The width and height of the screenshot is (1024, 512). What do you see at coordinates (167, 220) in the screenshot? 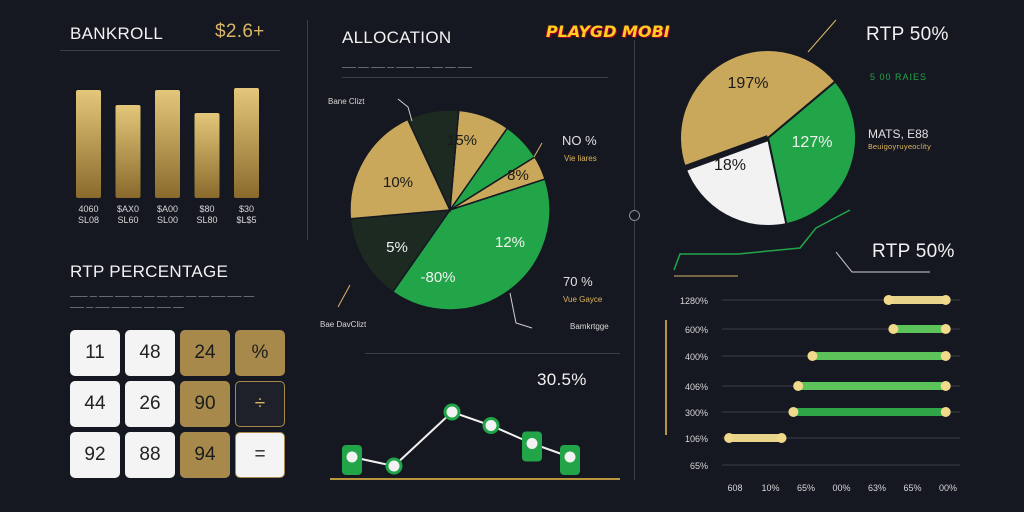
I see `bankroll-tick-label: SL00` at bounding box center [167, 220].